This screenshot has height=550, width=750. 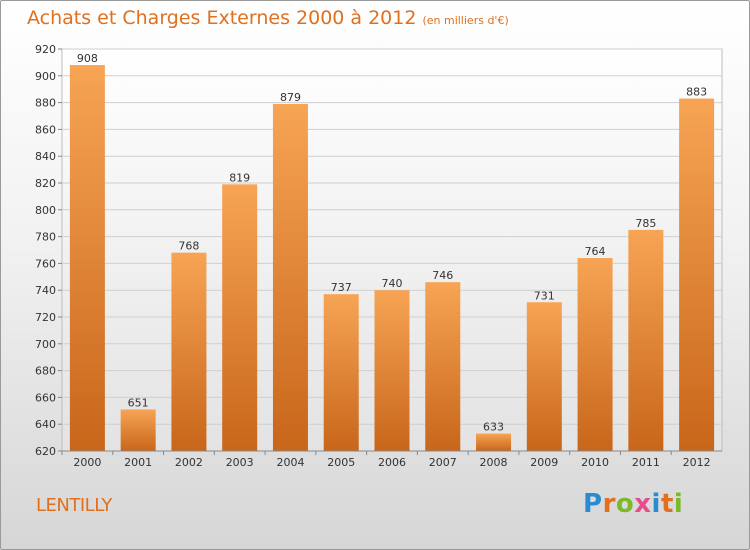 I want to click on y-tick-label: 740, so click(x=45, y=290).